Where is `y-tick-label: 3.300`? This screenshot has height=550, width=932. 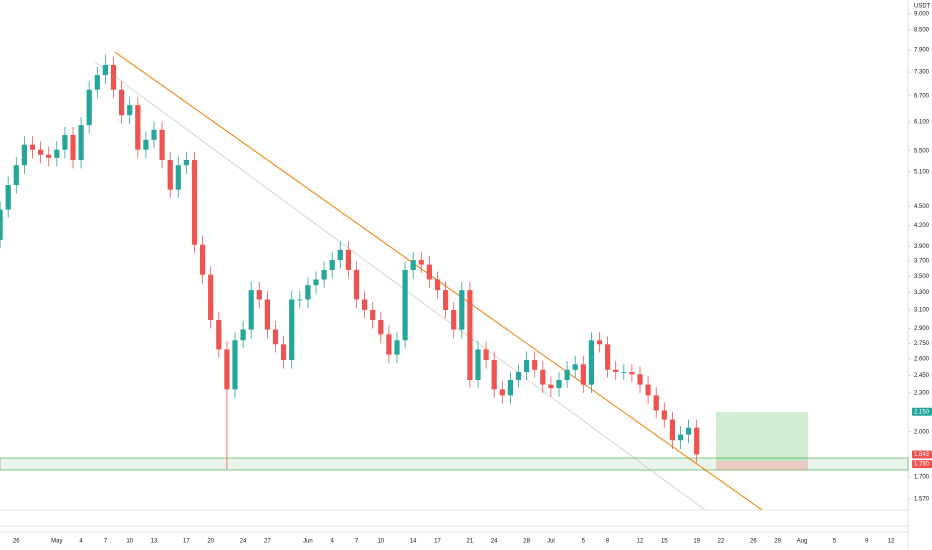 y-tick-label: 3.300 is located at coordinates (922, 293).